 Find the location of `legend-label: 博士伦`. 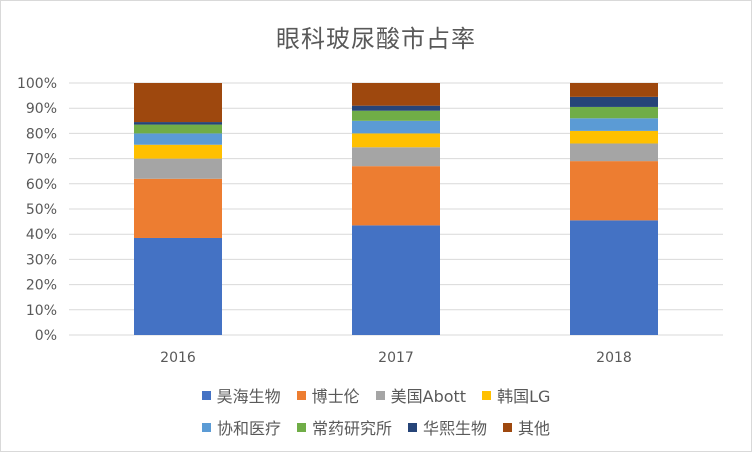

legend-label: 博士伦 is located at coordinates (335, 396).